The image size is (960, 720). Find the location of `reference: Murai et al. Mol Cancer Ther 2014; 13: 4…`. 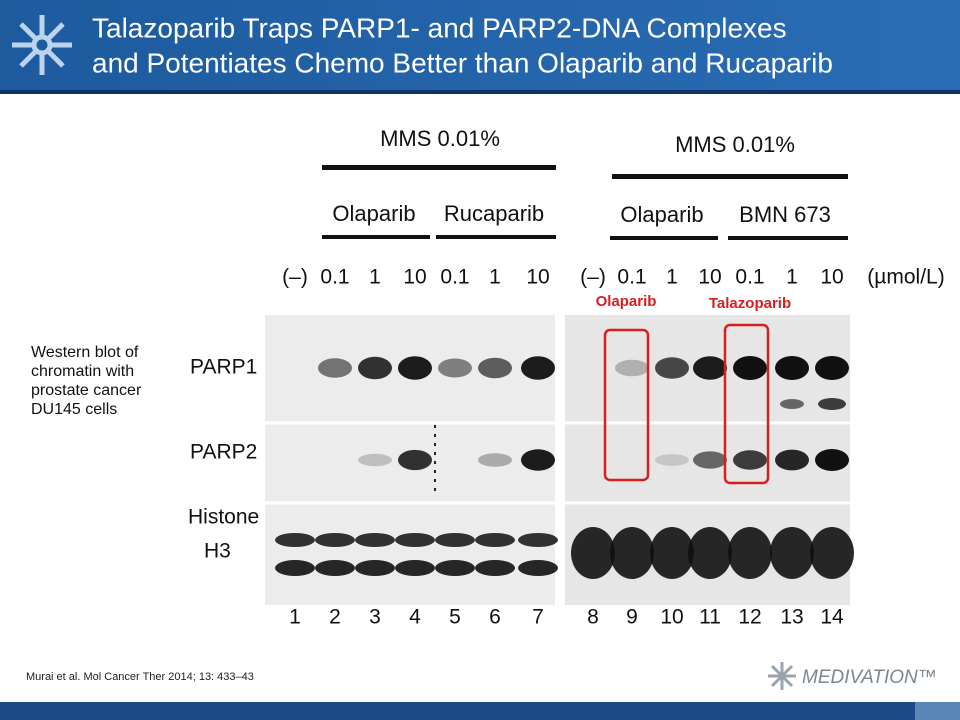

reference: Murai et al. Mol Cancer Ther 2014; 13: 4… is located at coordinates (140, 677).